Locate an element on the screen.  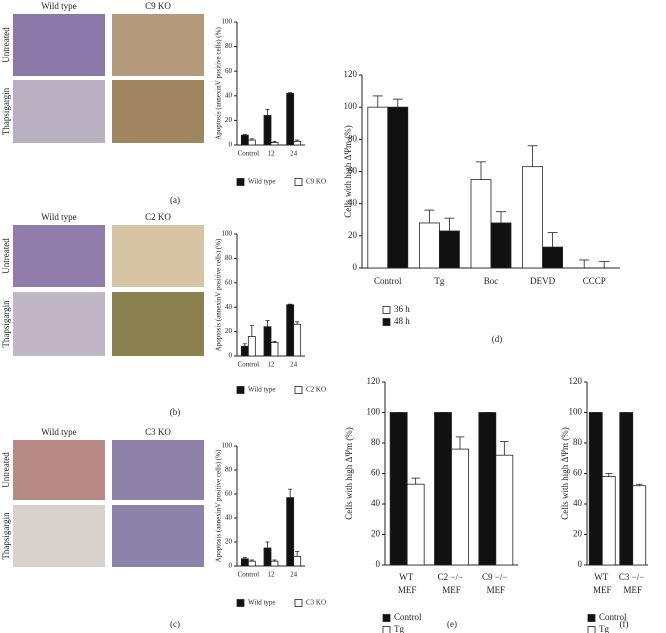
x-tick-label: CCCP is located at coordinates (594, 281).